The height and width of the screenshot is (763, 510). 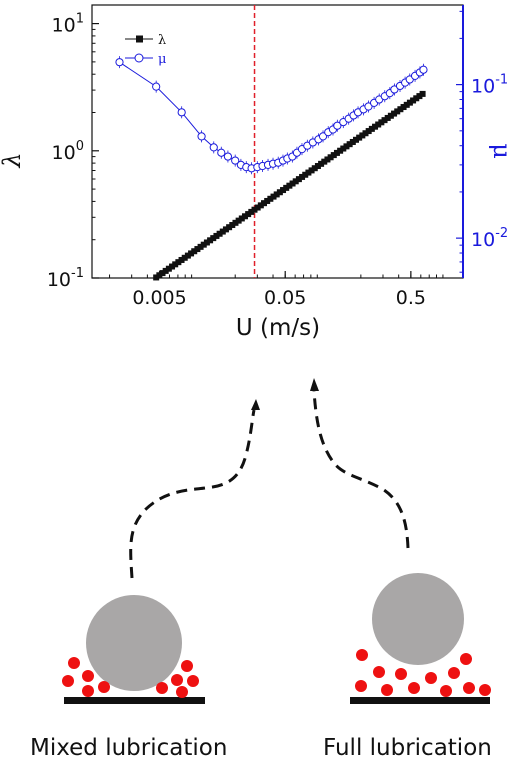 I want to click on left-y-axis-label: λ, so click(x=13, y=160).